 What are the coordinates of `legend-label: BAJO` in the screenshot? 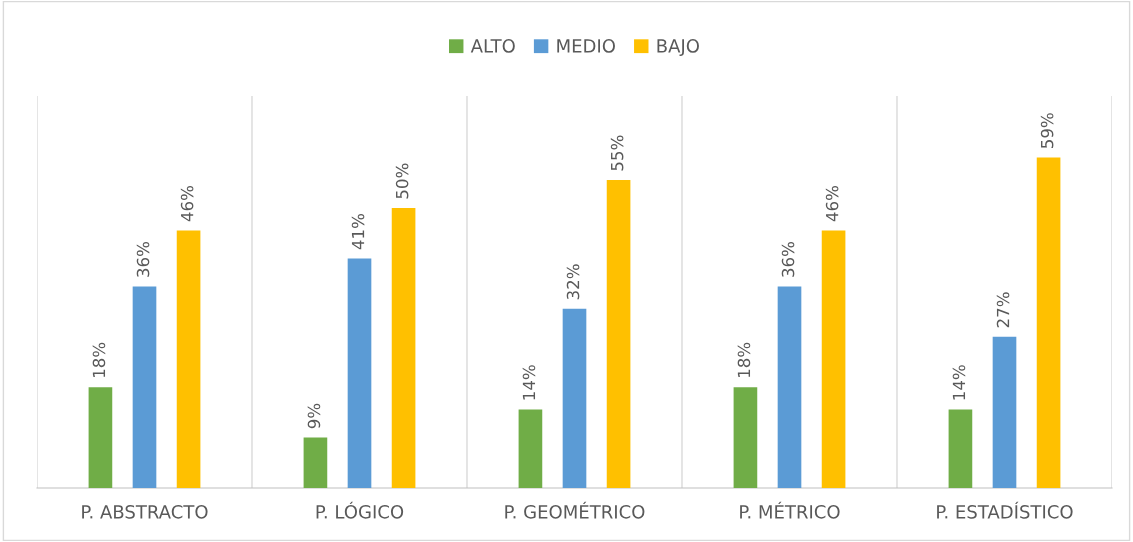 It's located at (678, 48).